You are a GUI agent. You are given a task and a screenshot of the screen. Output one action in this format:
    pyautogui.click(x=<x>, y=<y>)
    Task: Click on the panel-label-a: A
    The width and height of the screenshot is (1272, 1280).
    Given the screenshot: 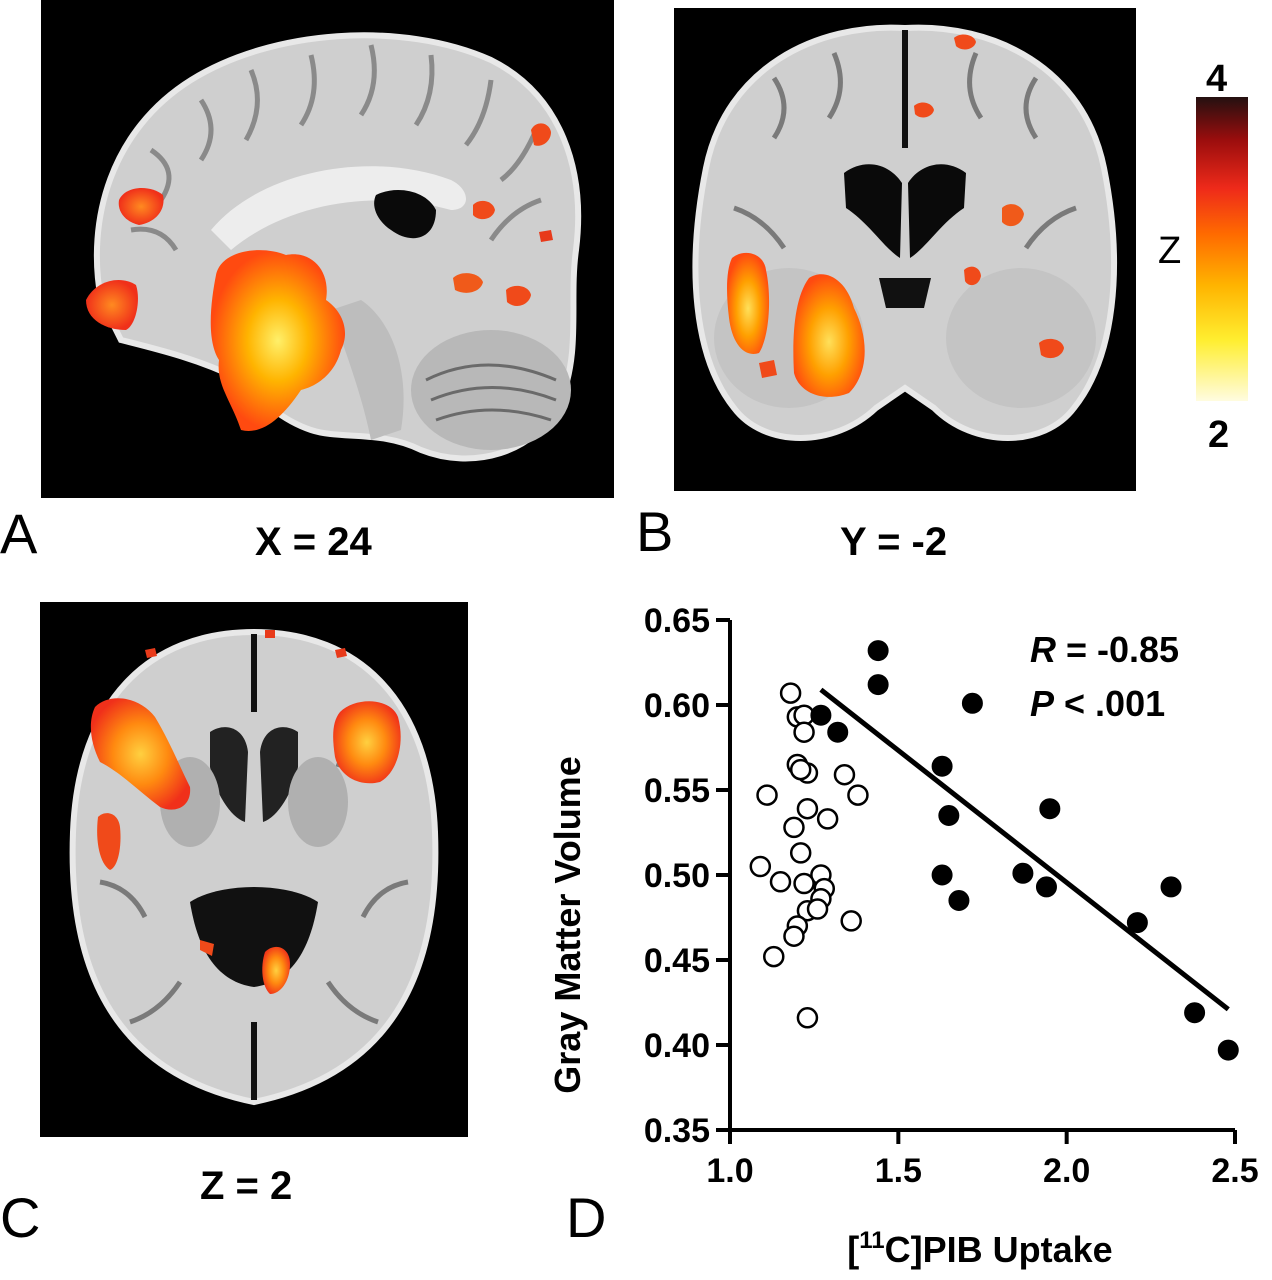 What is the action you would take?
    pyautogui.click(x=19, y=533)
    